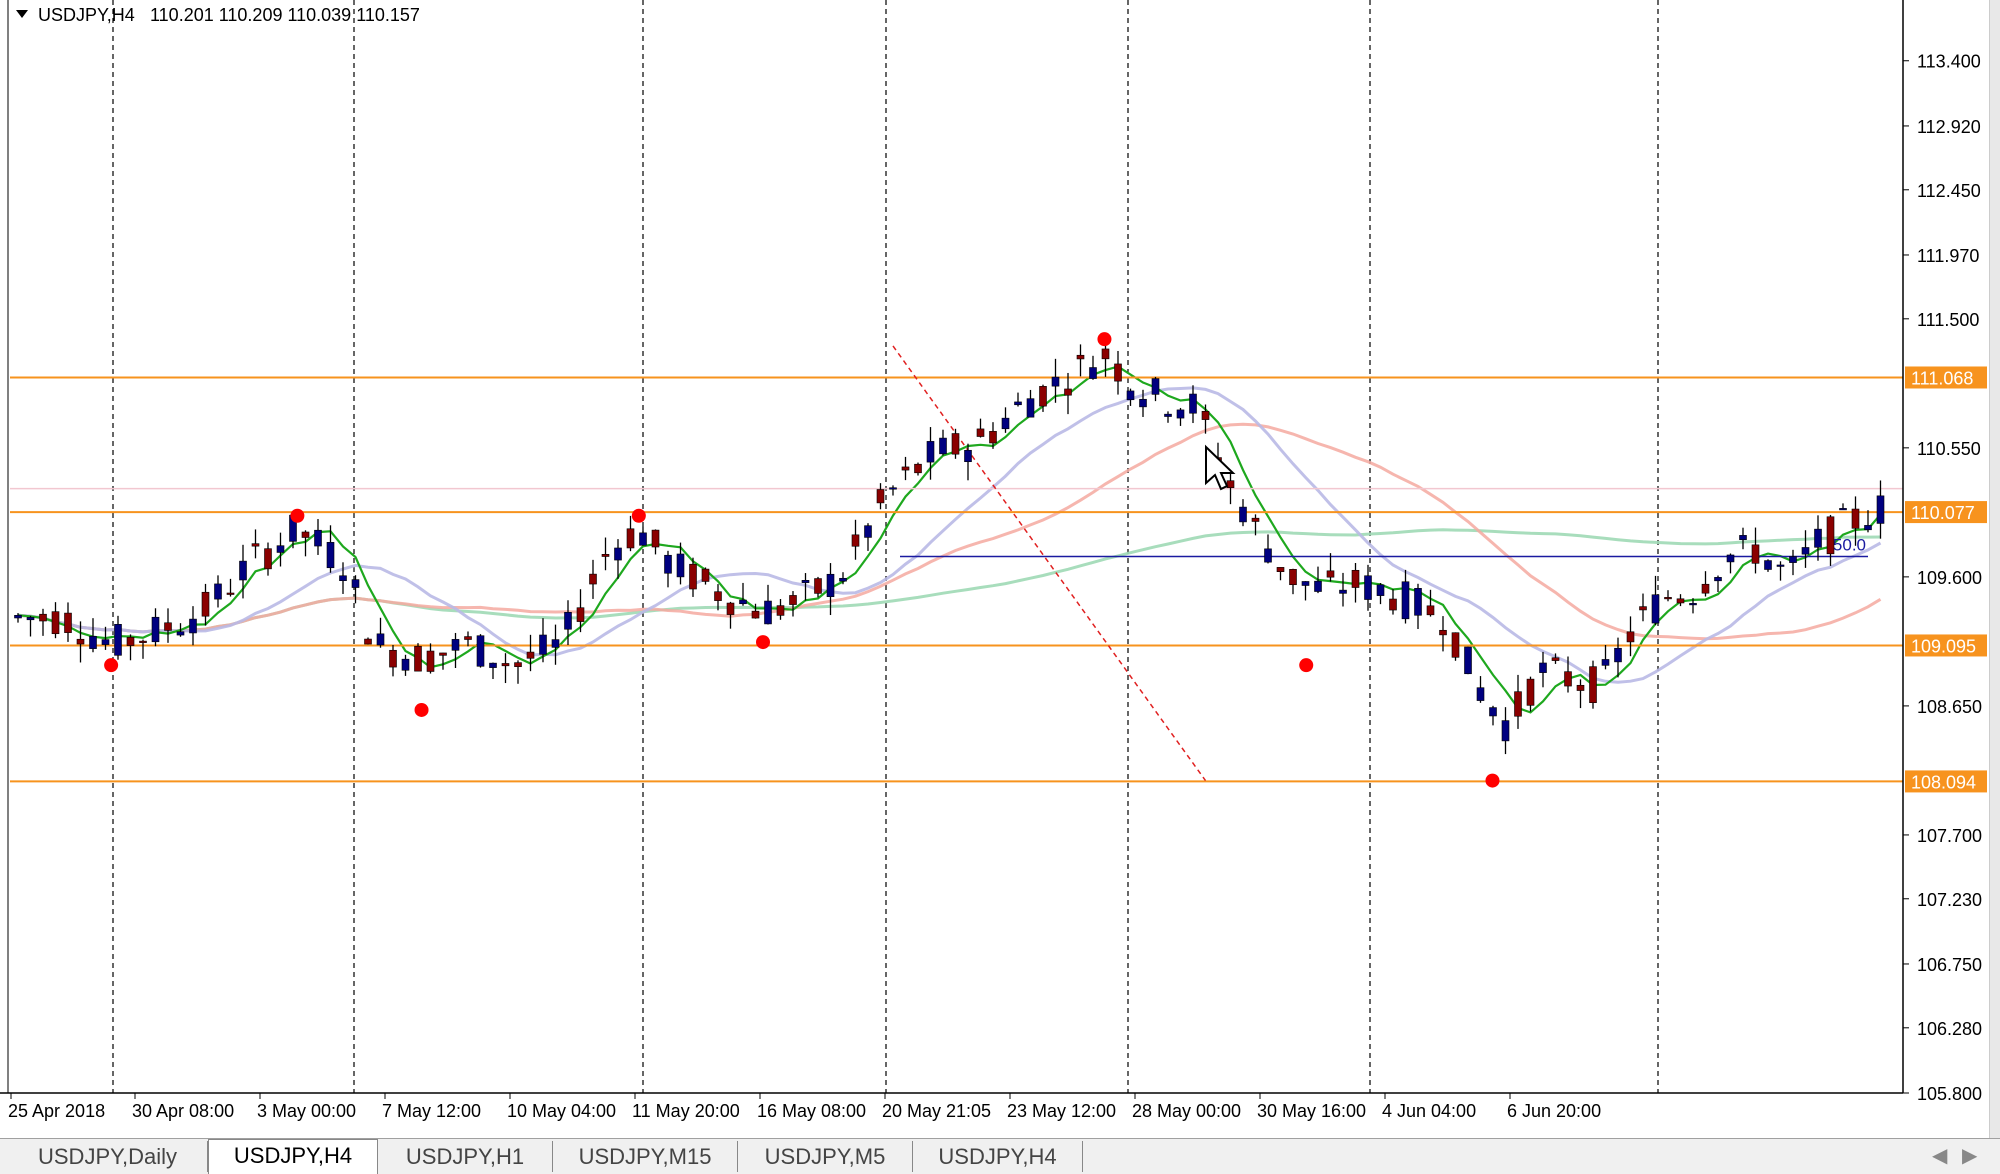 This screenshot has width=2000, height=1174. I want to click on price-tick-label: 110.550, so click(1949, 449).